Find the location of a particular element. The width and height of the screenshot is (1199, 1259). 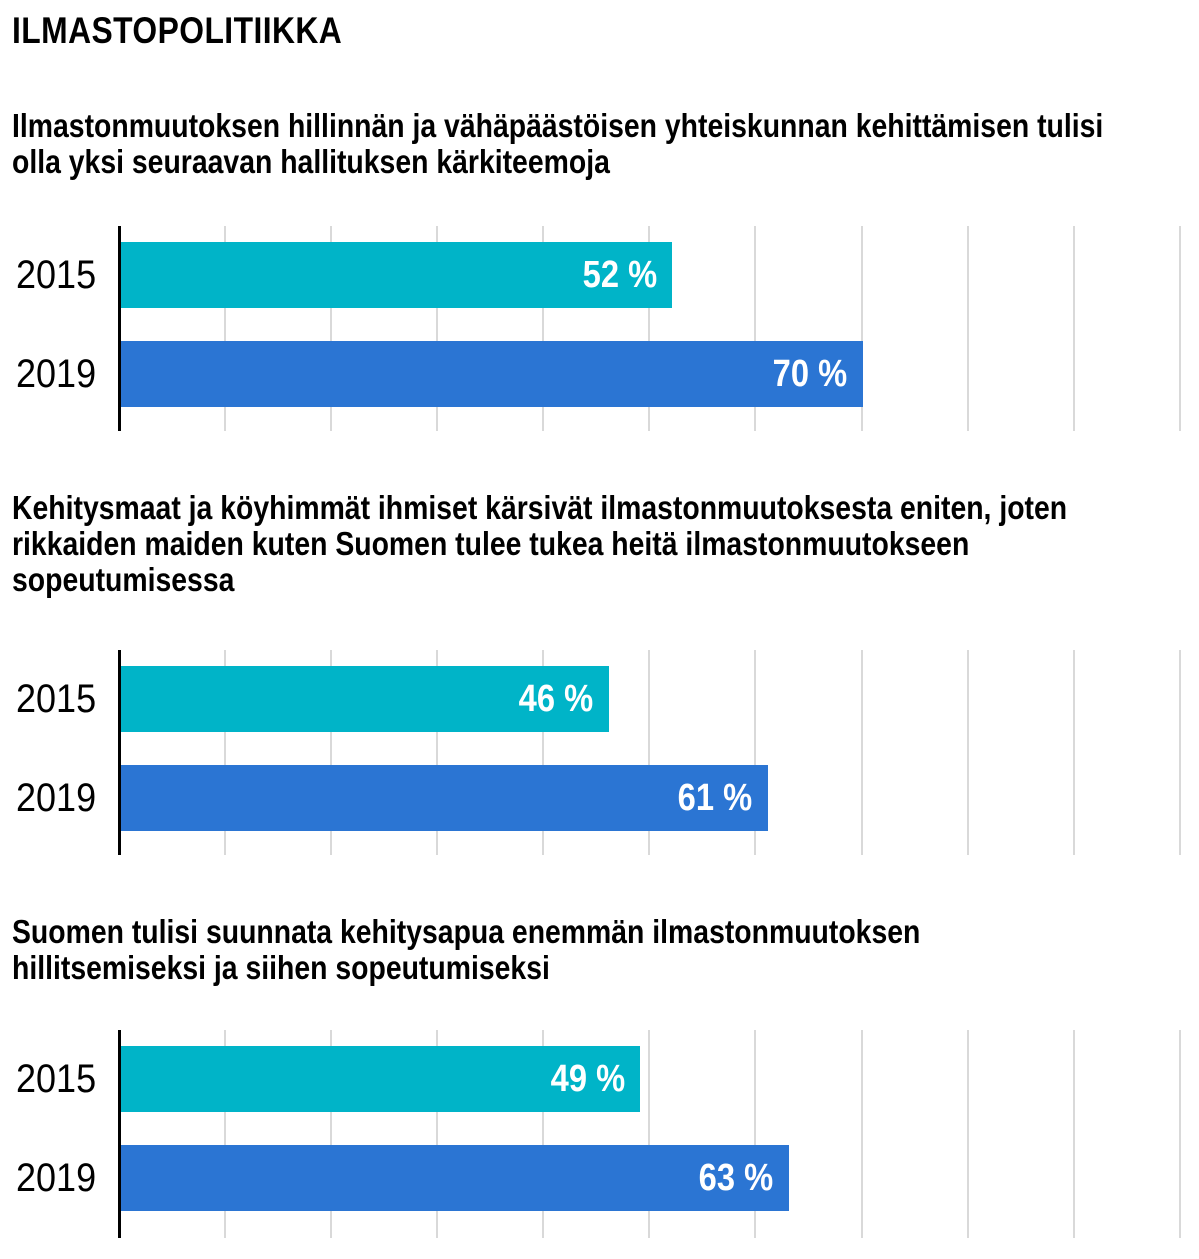

bar-2015: 49 % is located at coordinates (381, 1079).